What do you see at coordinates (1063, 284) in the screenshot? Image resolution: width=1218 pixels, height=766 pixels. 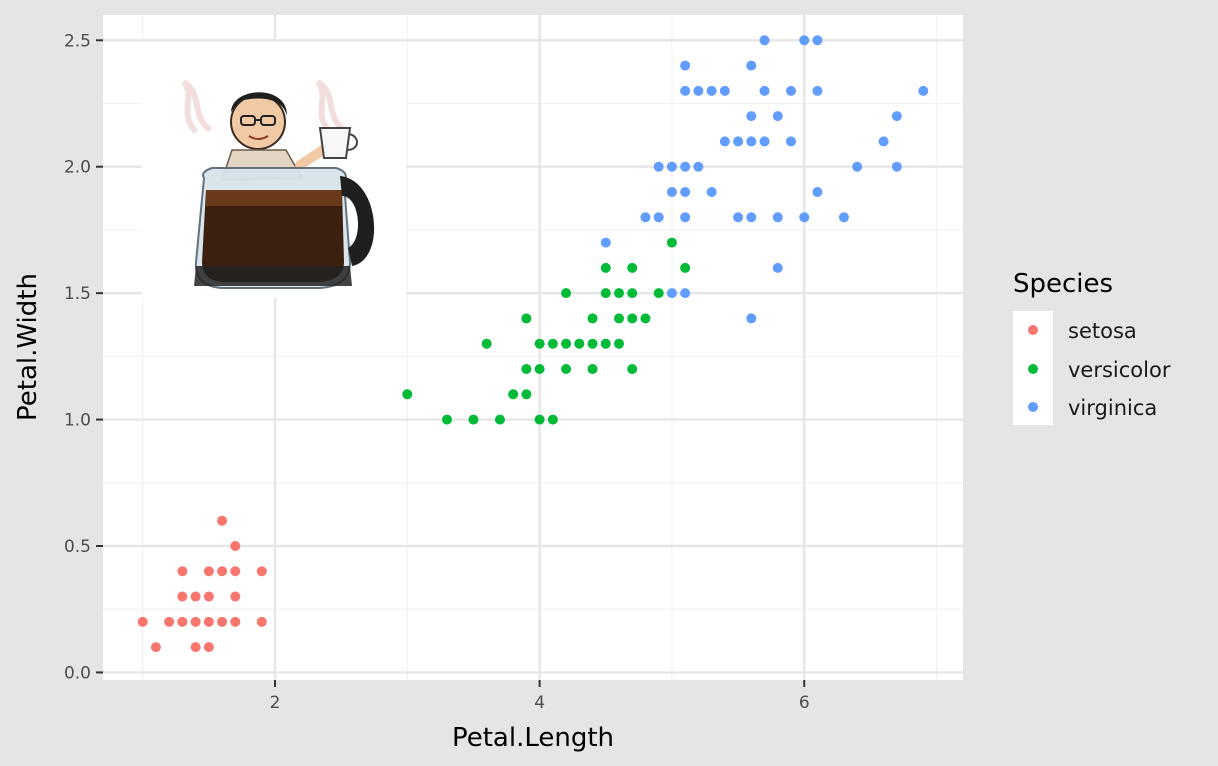 I see `legend-title: Species` at bounding box center [1063, 284].